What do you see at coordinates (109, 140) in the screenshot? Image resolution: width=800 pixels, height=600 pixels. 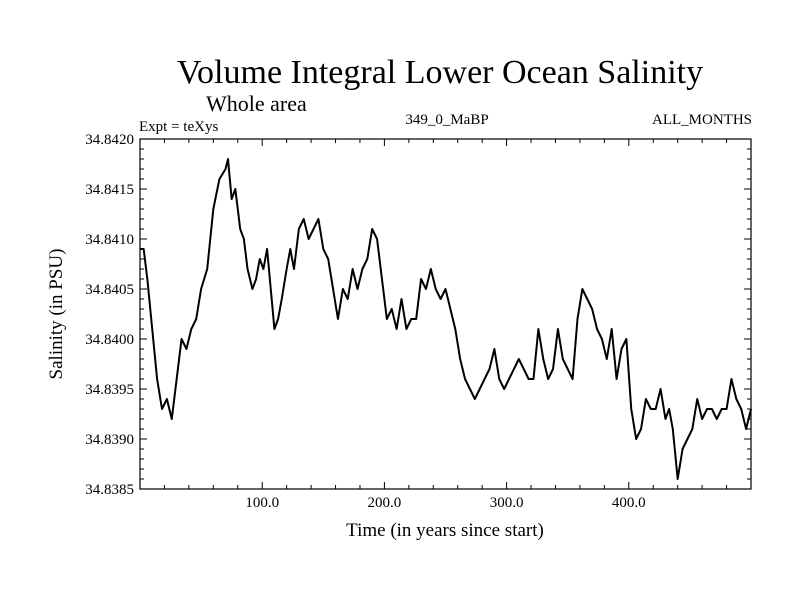 I see `y-tick-label: 34.8420` at bounding box center [109, 140].